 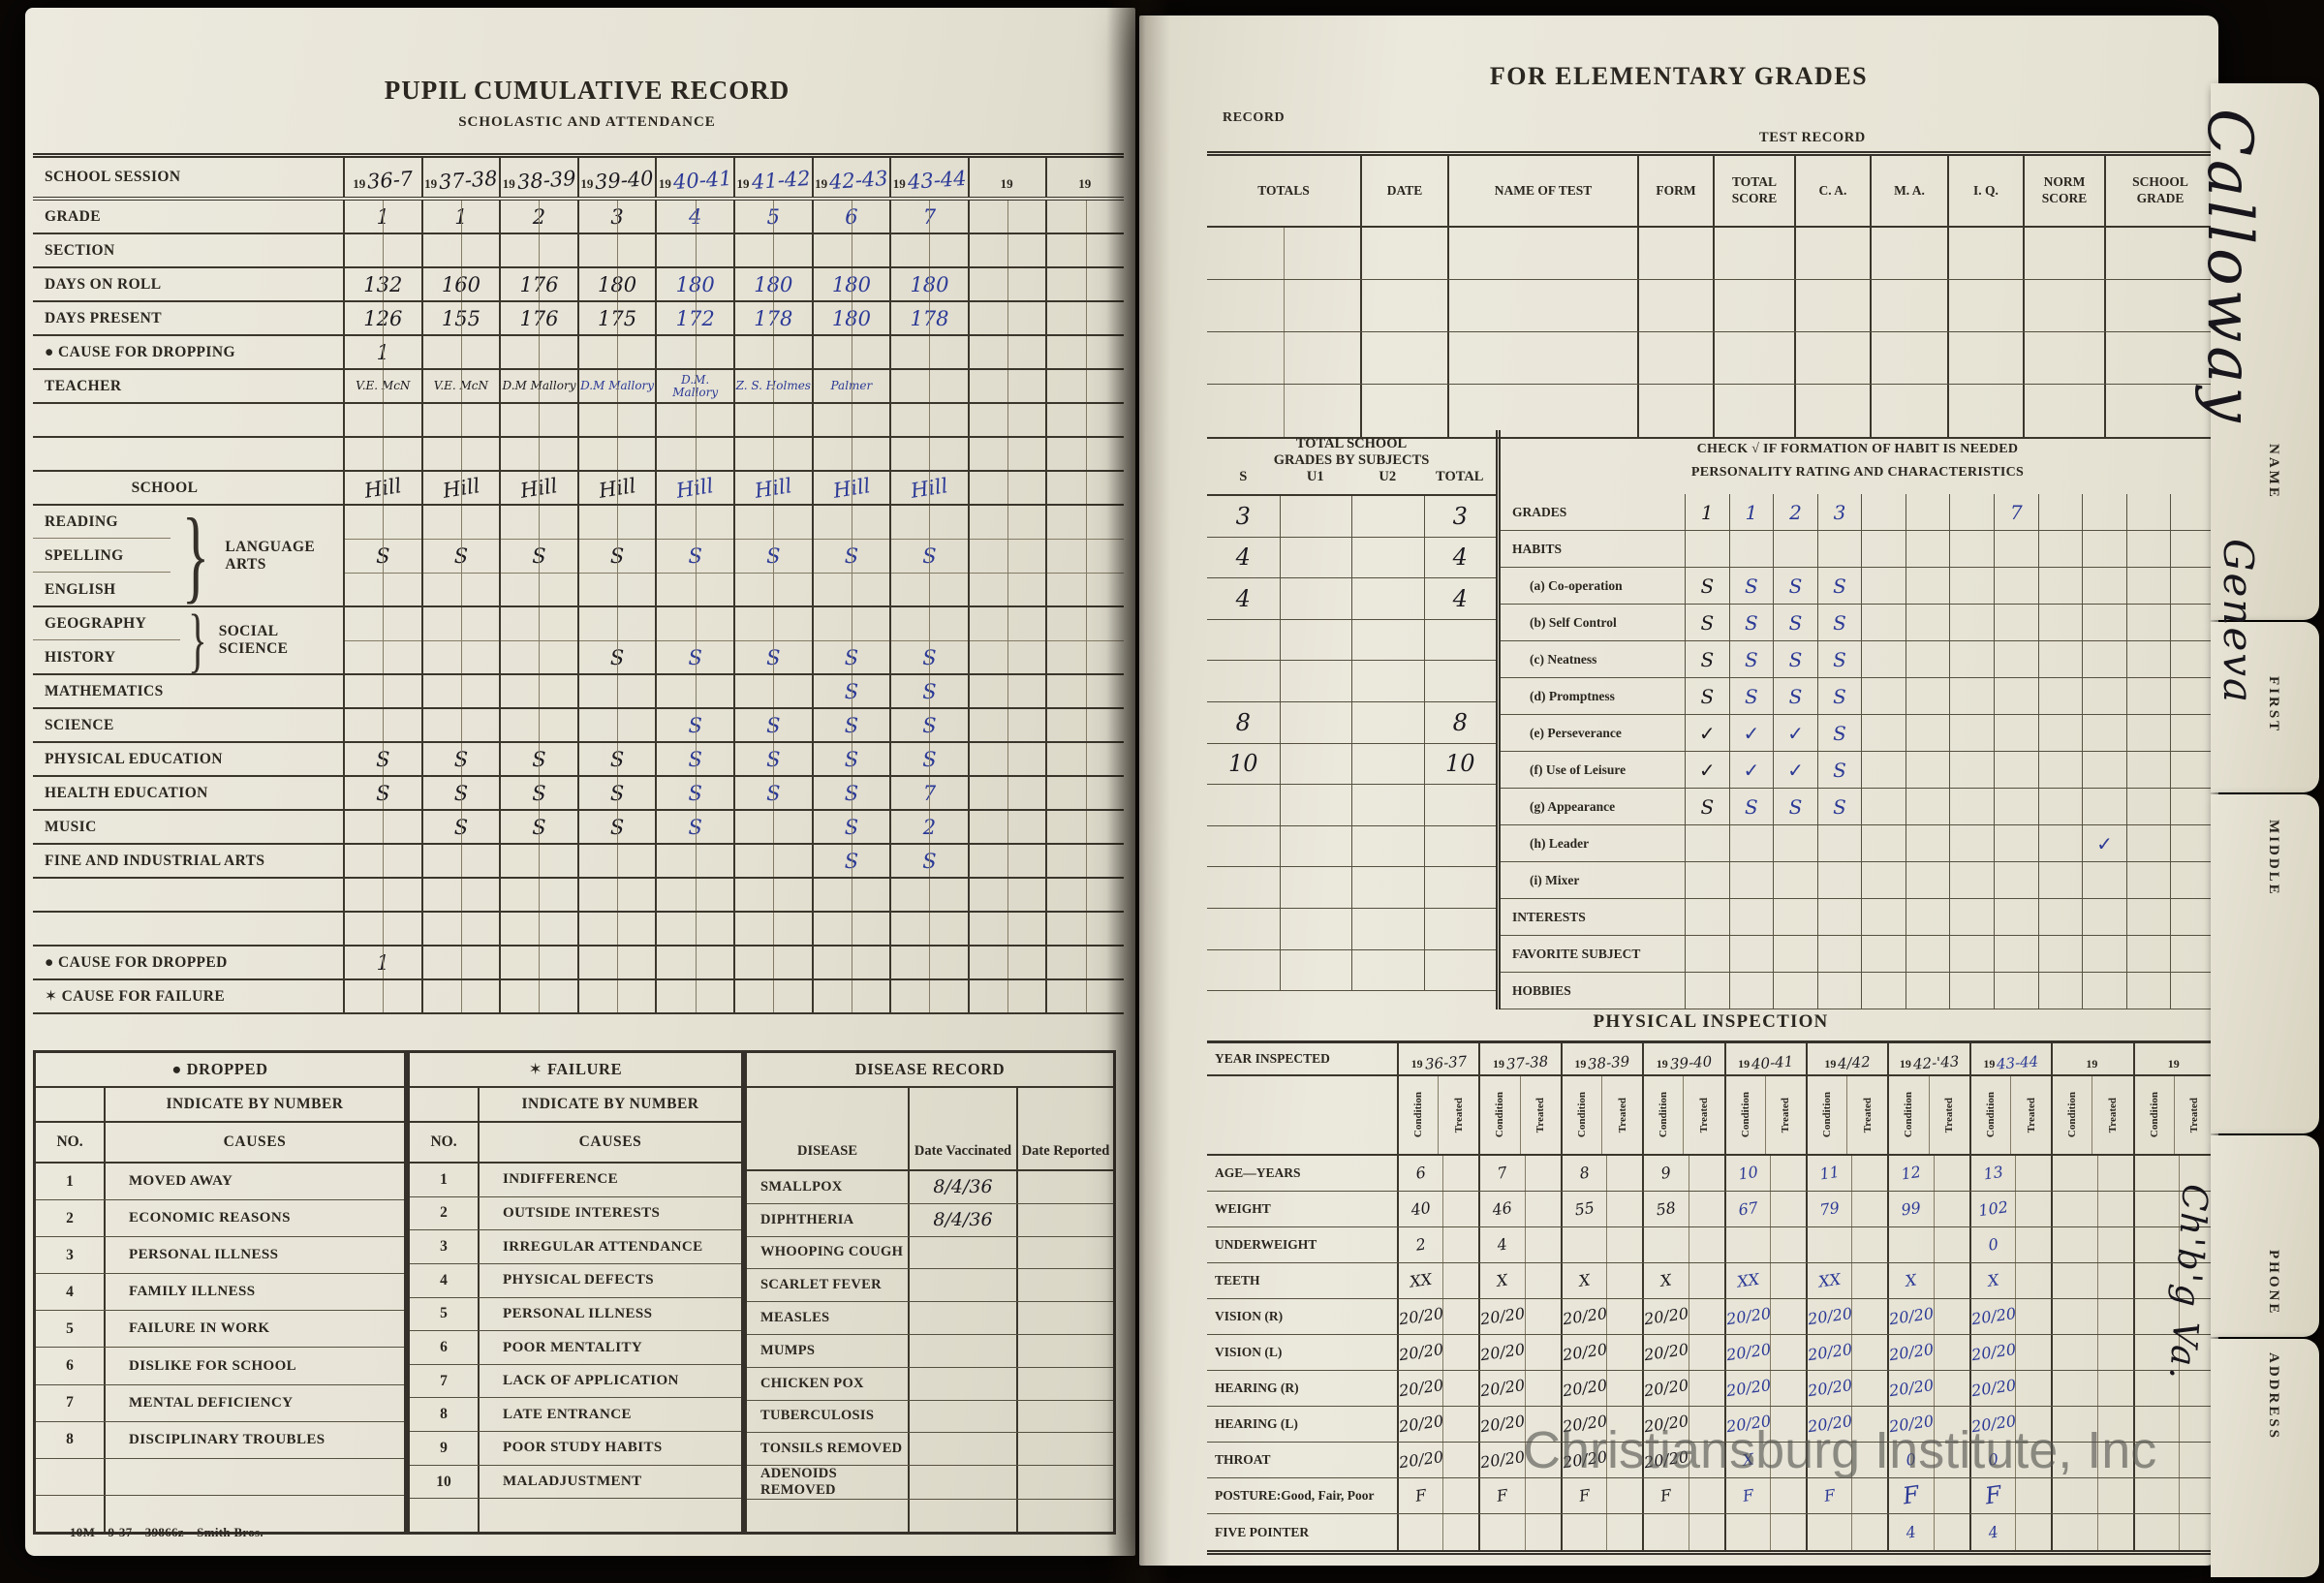 I want to click on tab-middle: MIDDLE, so click(x=2265, y=963).